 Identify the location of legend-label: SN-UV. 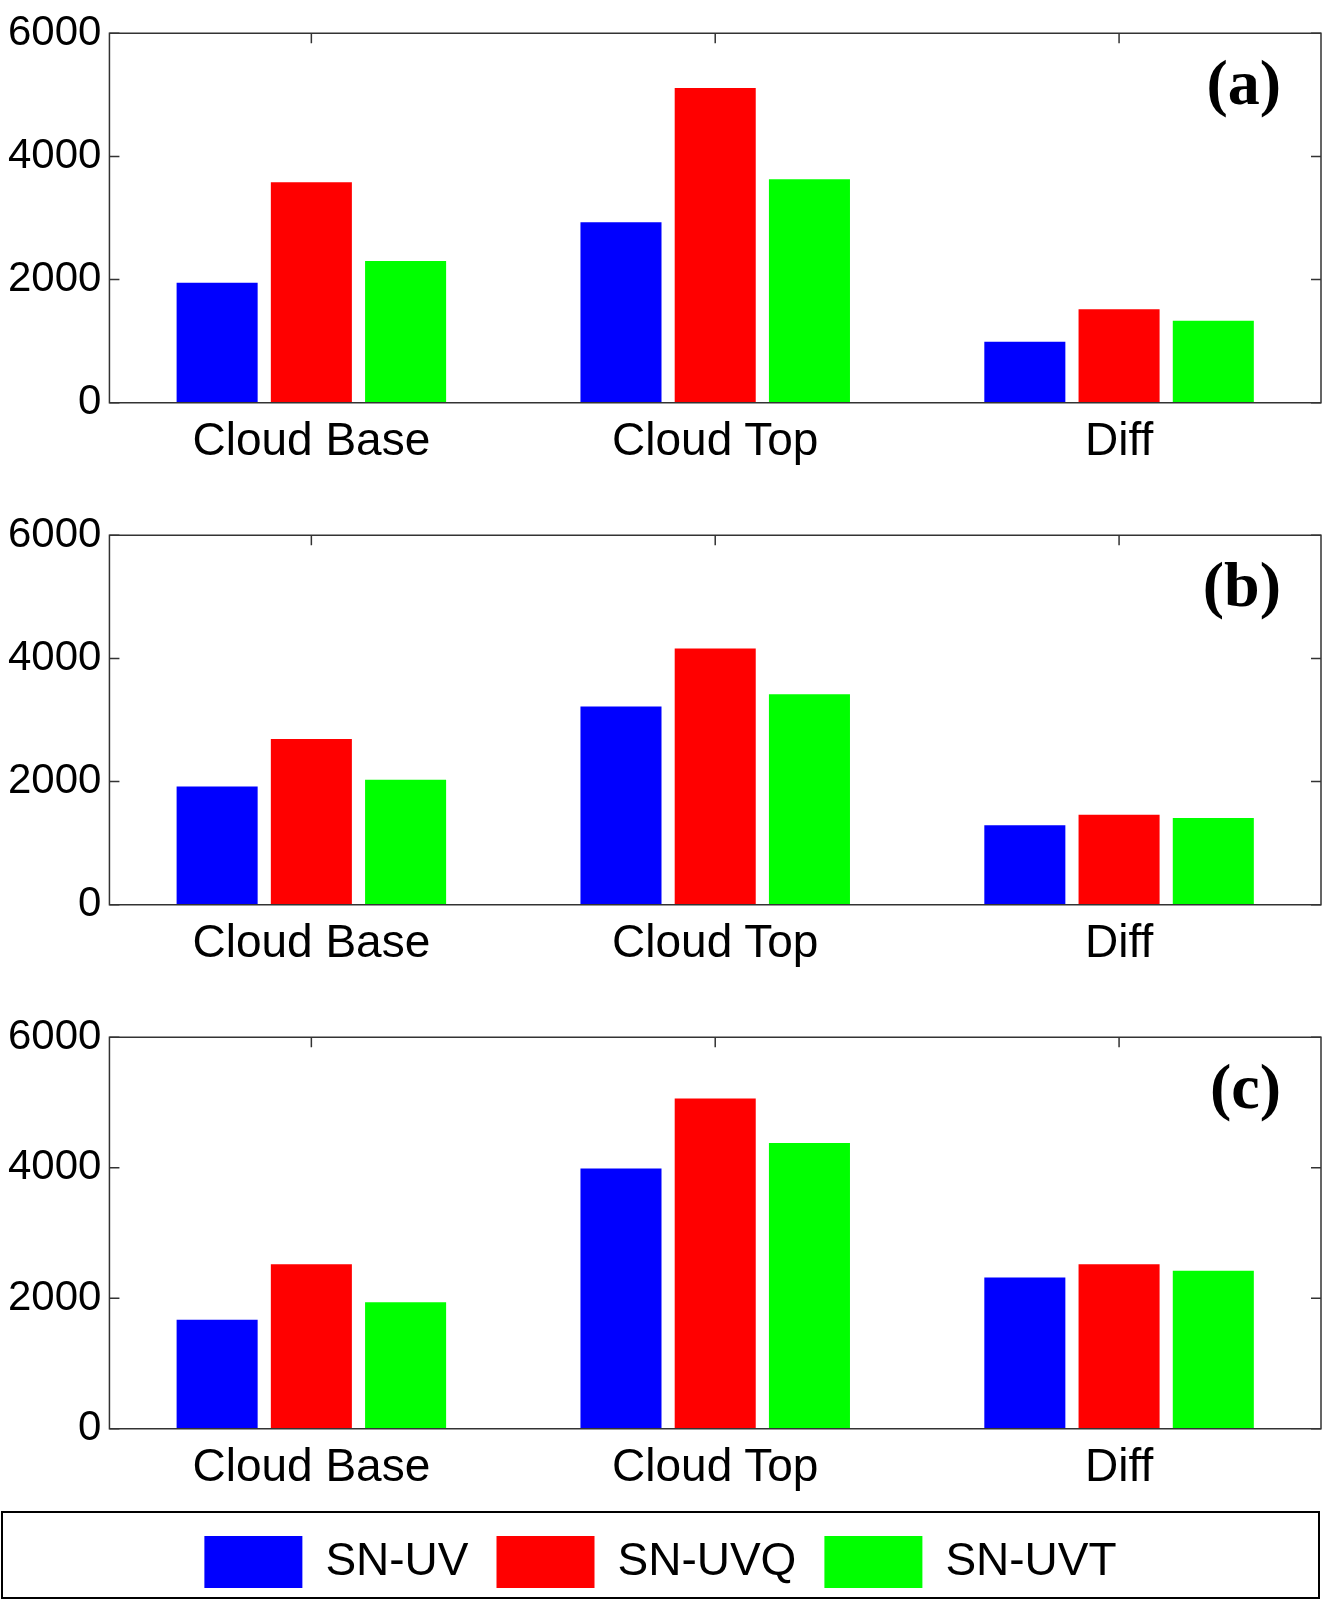
(397, 1558).